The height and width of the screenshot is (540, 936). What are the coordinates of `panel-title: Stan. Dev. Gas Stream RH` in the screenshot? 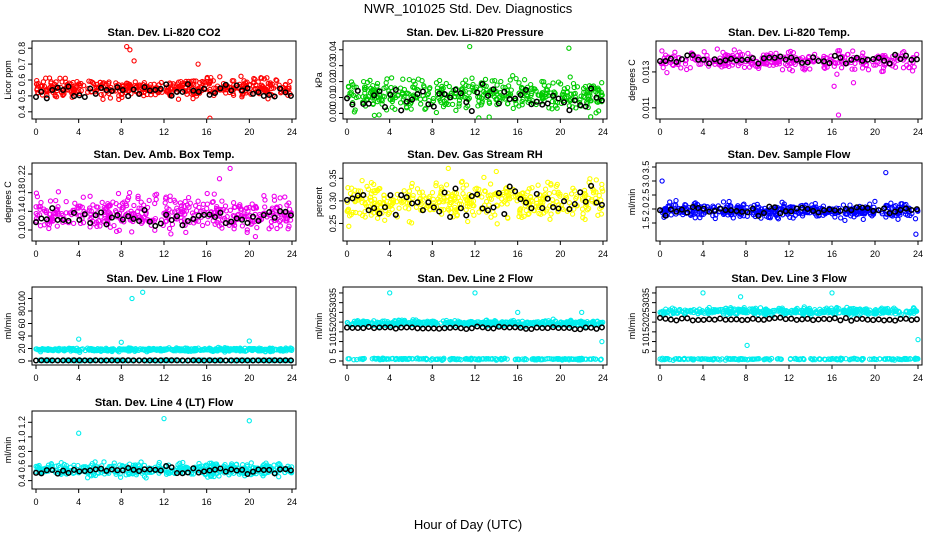 It's located at (475, 155).